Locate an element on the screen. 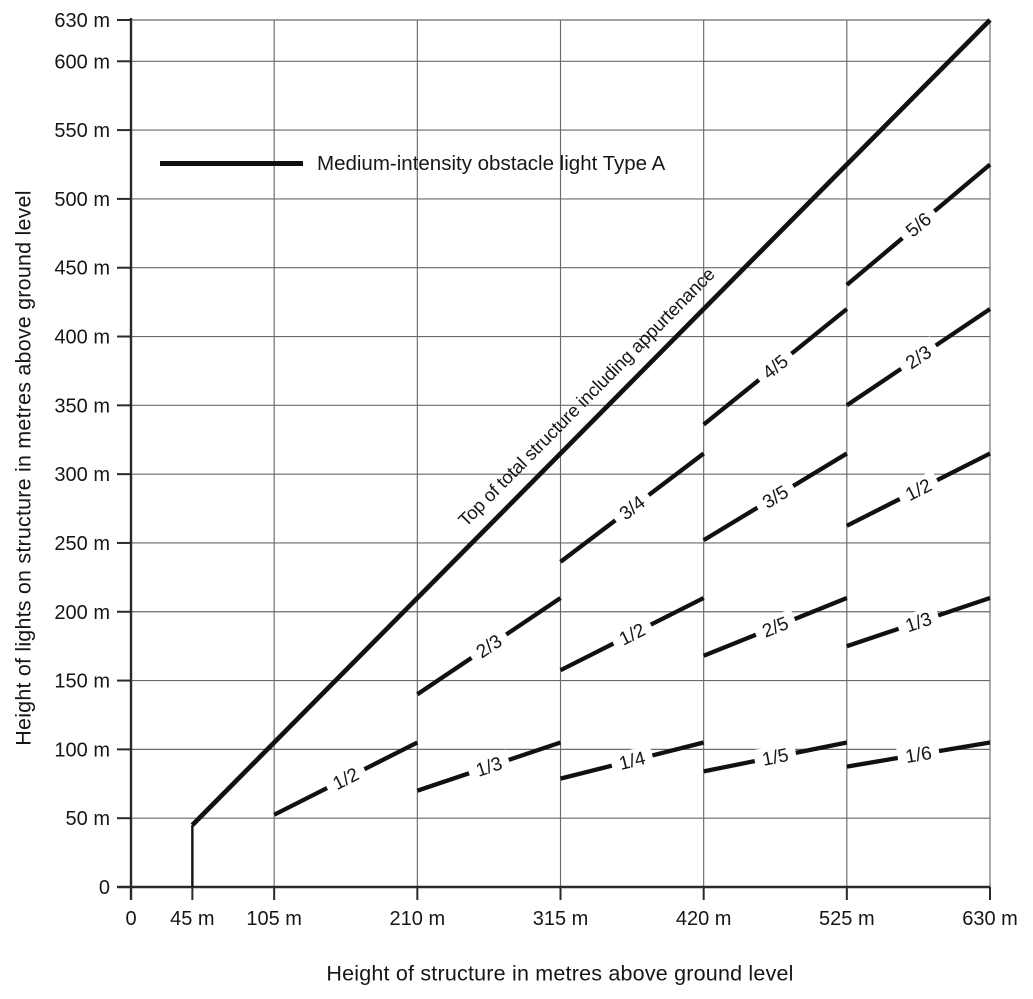 The width and height of the screenshot is (1033, 999). x-tick-label-525: 525 m is located at coordinates (847, 919).